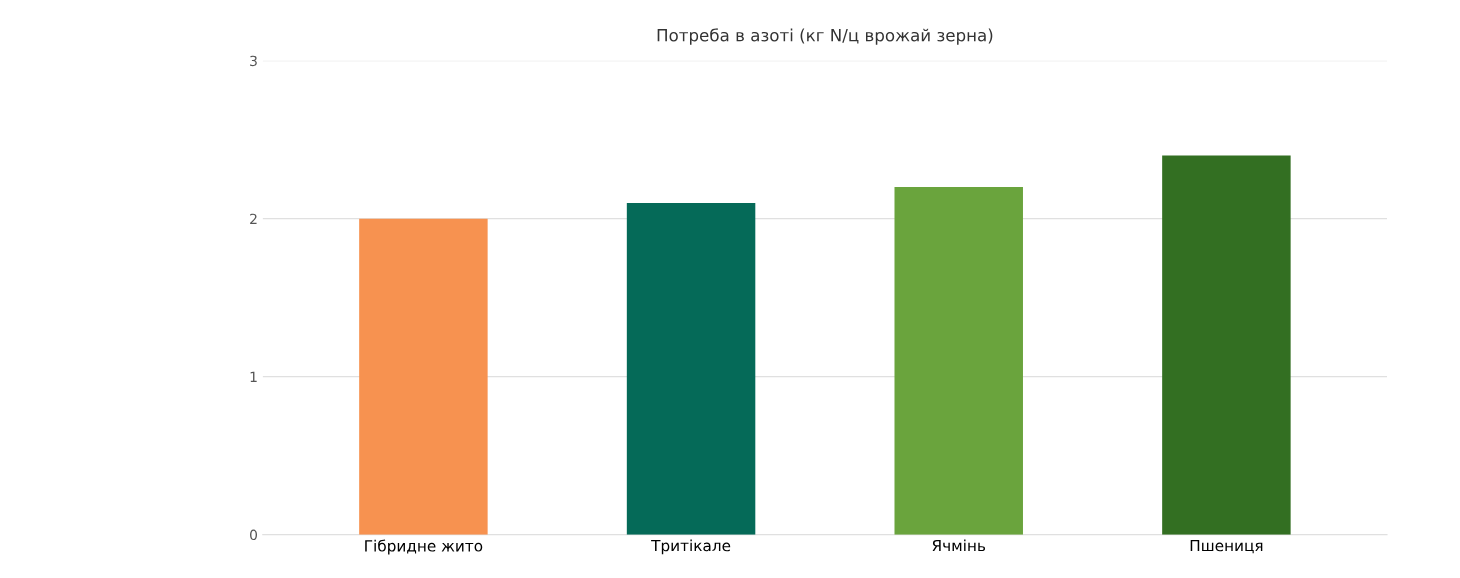  What do you see at coordinates (691, 547) in the screenshot?
I see `x-tick-label: Тритікале` at bounding box center [691, 547].